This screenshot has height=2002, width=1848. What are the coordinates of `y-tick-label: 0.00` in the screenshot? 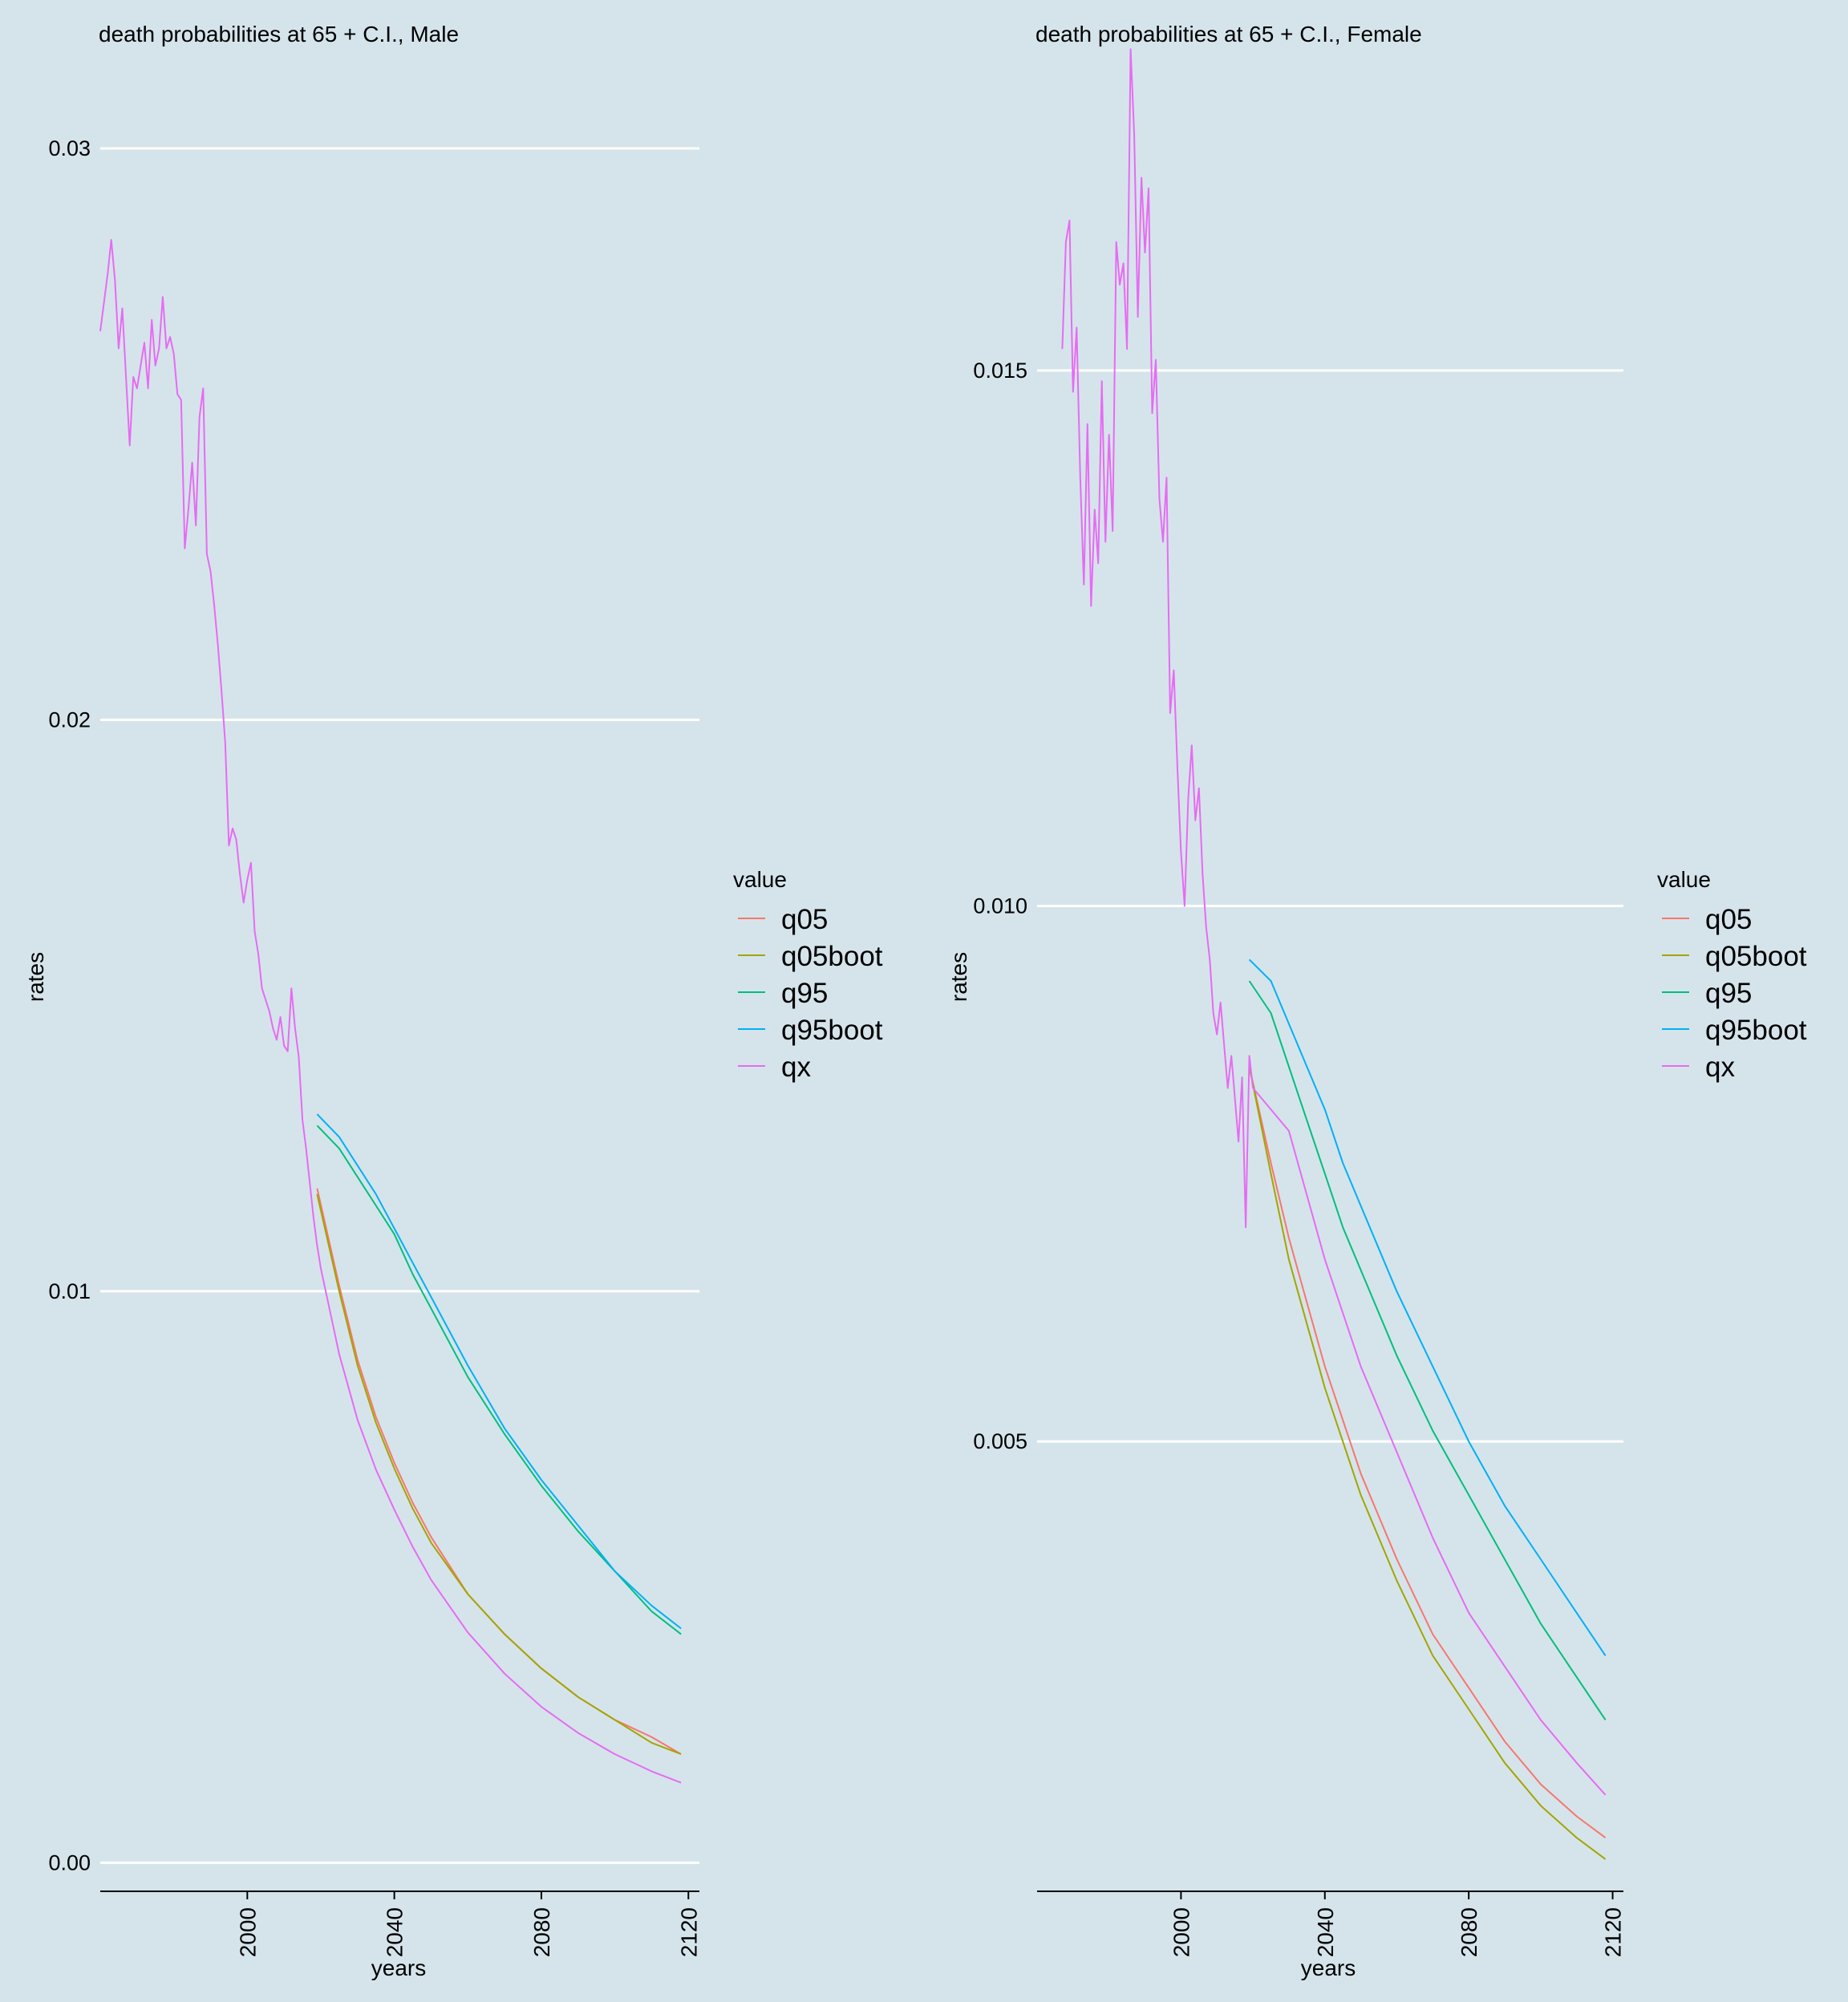 It's located at (69, 1862).